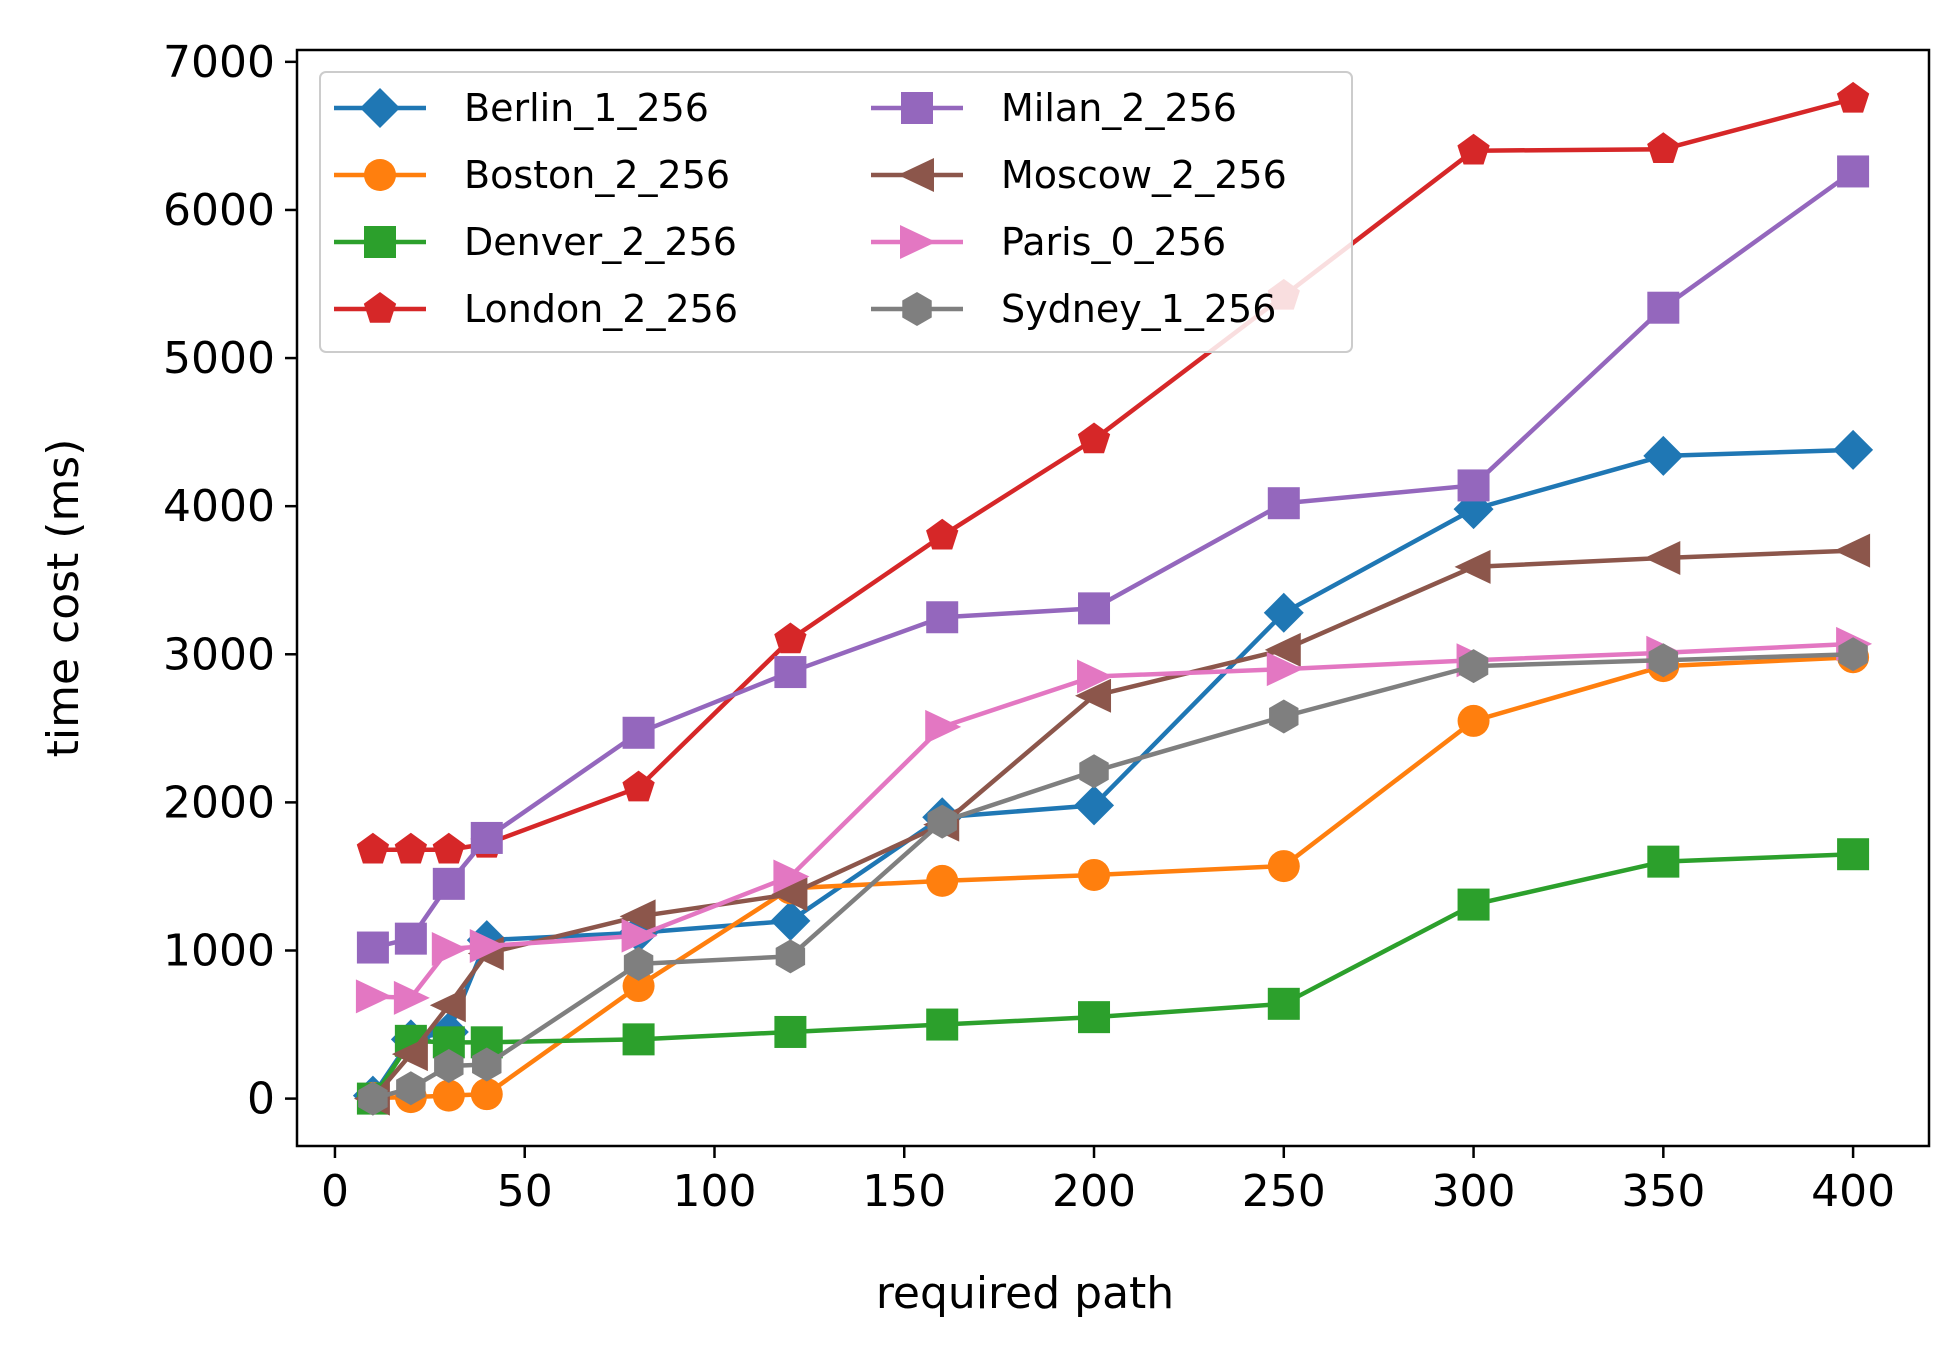  I want to click on legend-label: London_2_256, so click(601, 309).